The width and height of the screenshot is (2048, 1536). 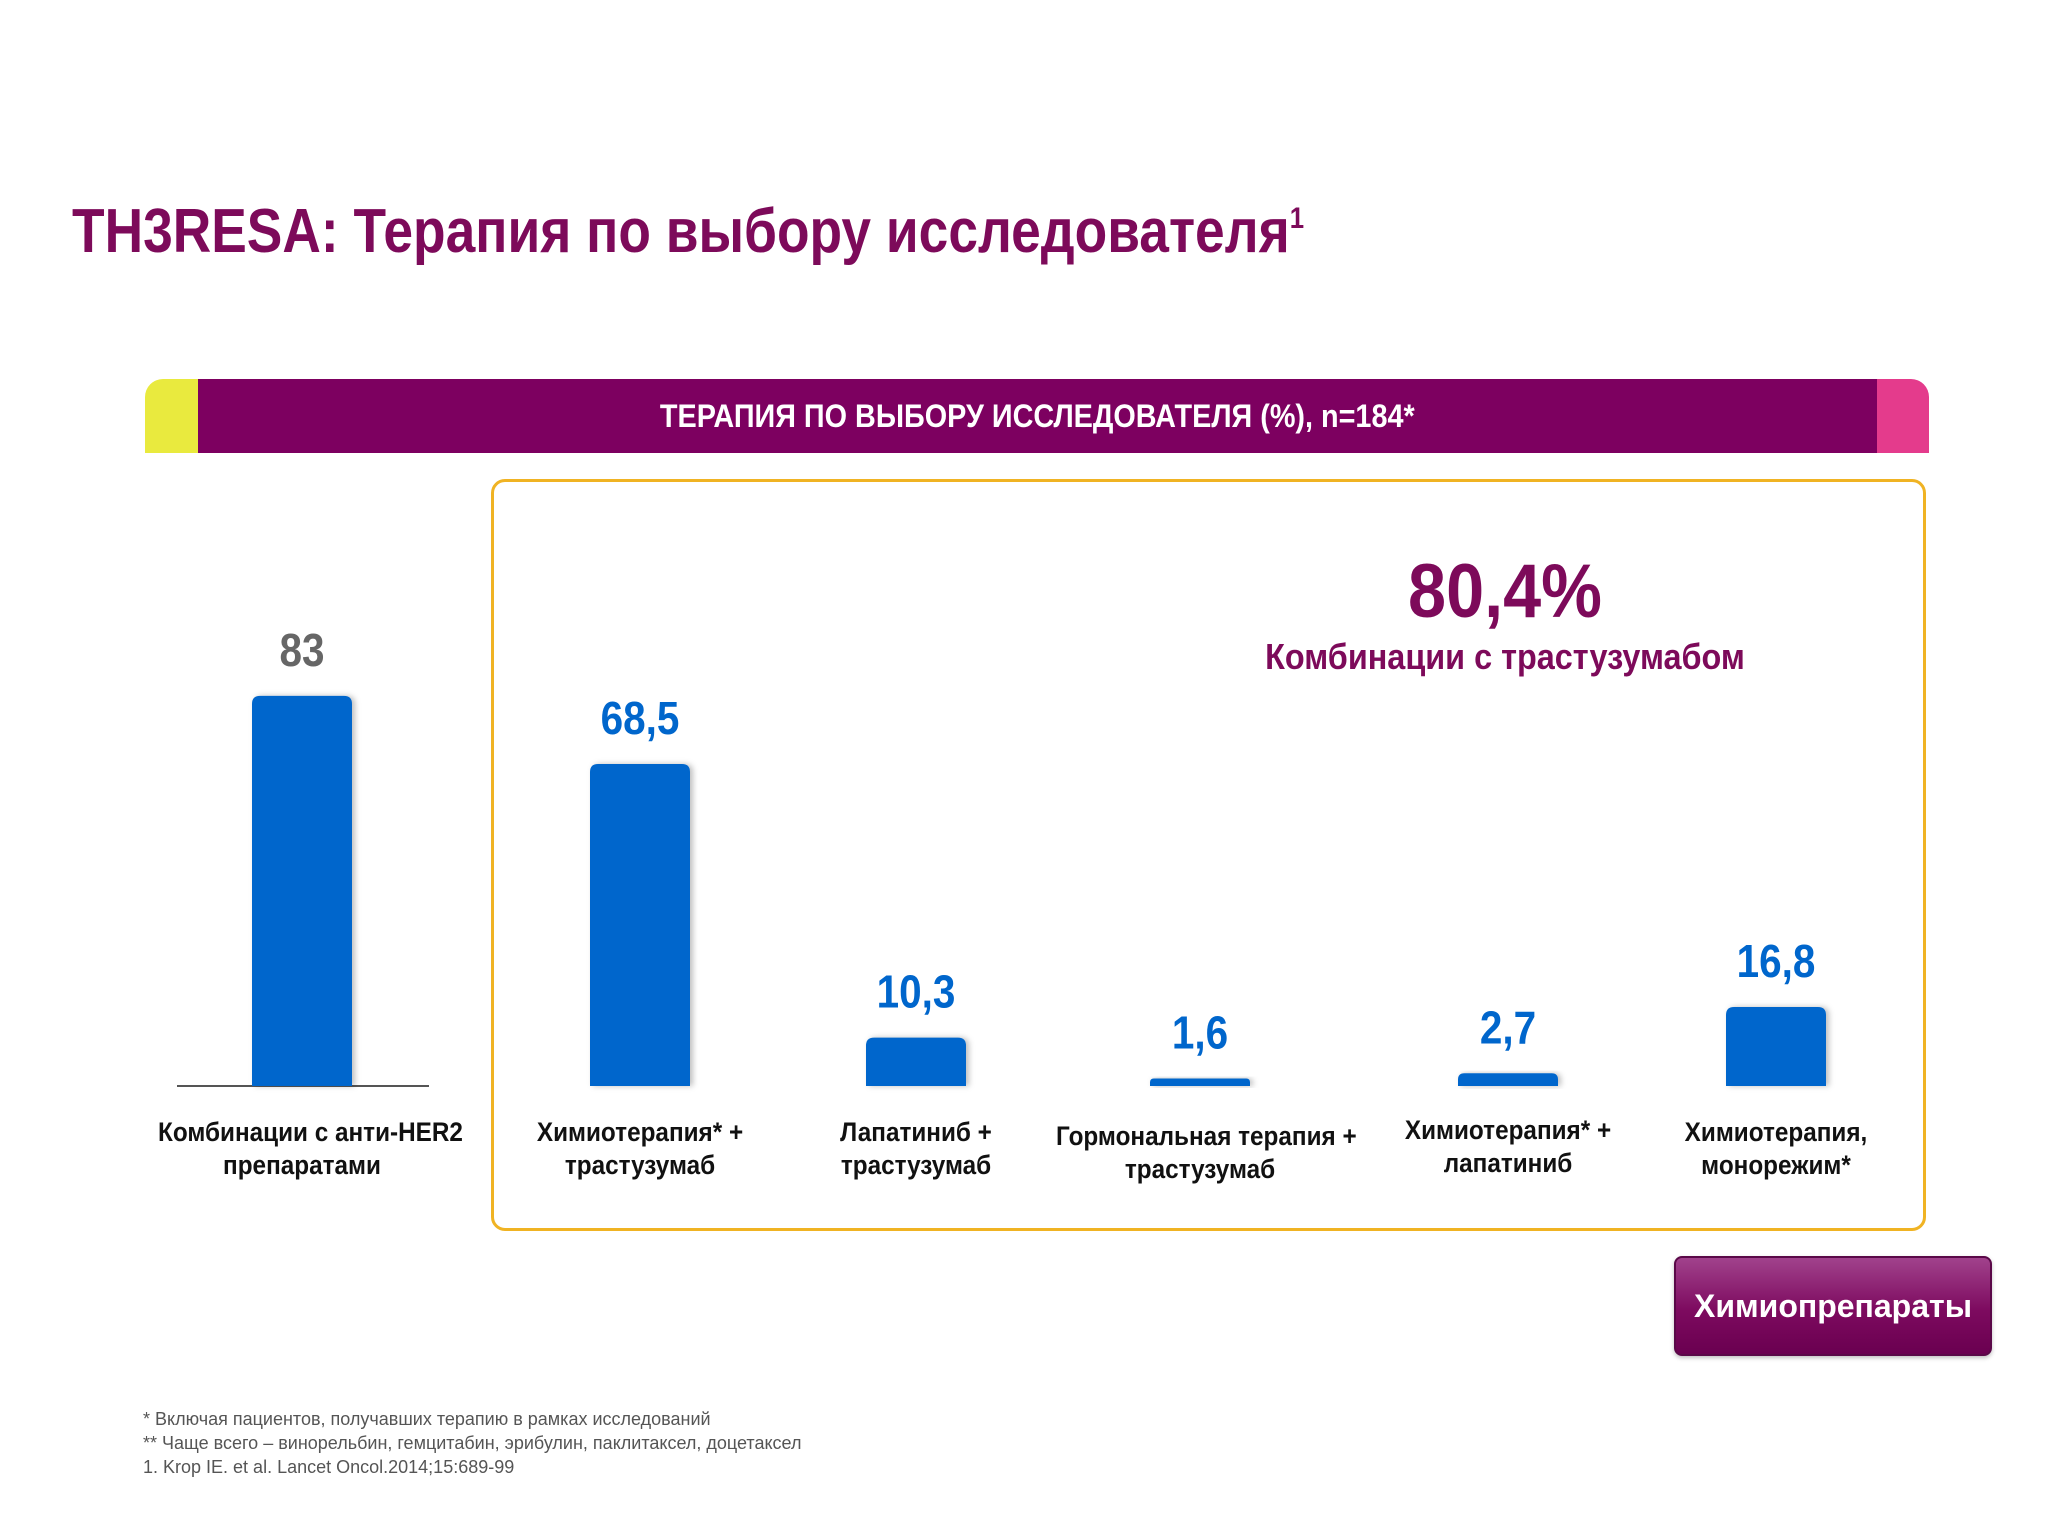 What do you see at coordinates (1505, 656) in the screenshot?
I see `callout-label: Комбинации с трастузумабом` at bounding box center [1505, 656].